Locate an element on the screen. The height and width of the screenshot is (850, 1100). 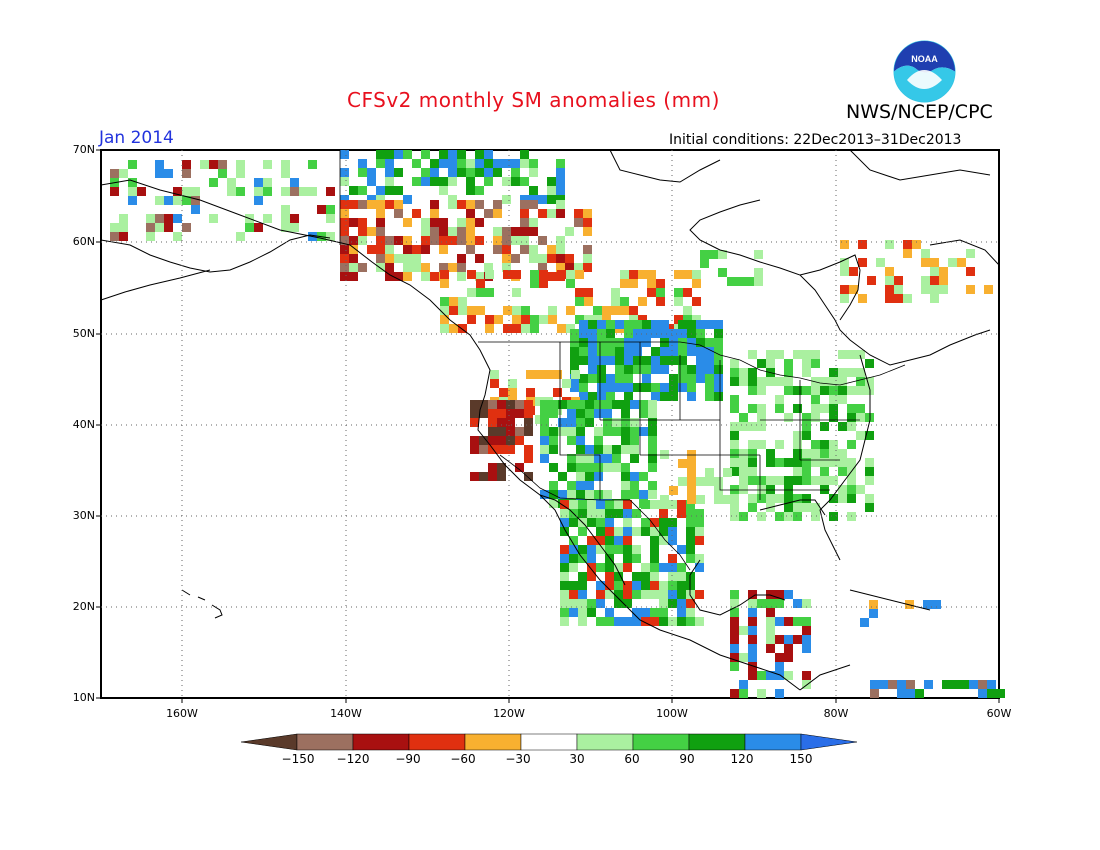
colorbar-label: −120 is located at coordinates (353, 759).